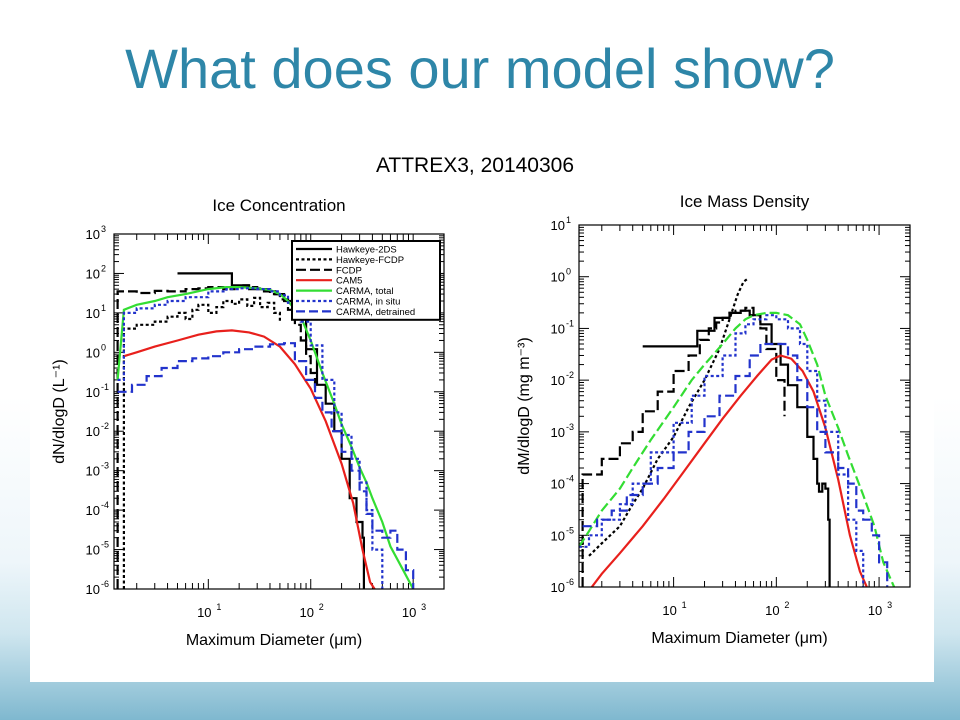  Describe the element at coordinates (370, 260) in the screenshot. I see `legend-label: Hawkeye-FCDP` at that location.